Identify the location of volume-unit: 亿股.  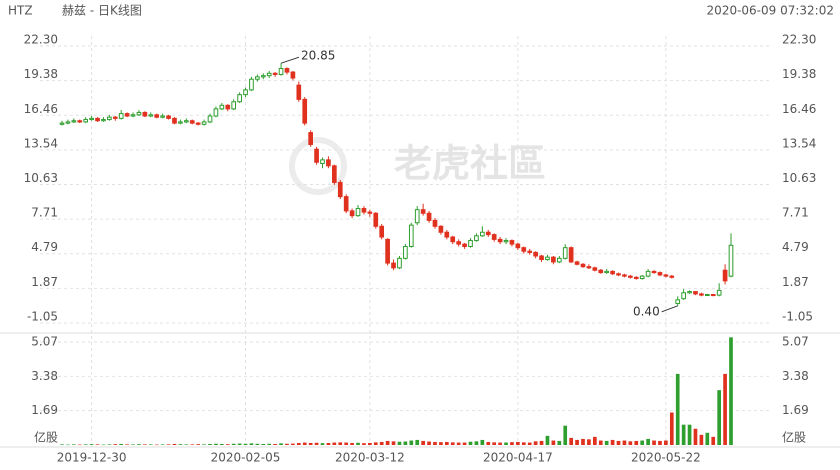
(46, 437).